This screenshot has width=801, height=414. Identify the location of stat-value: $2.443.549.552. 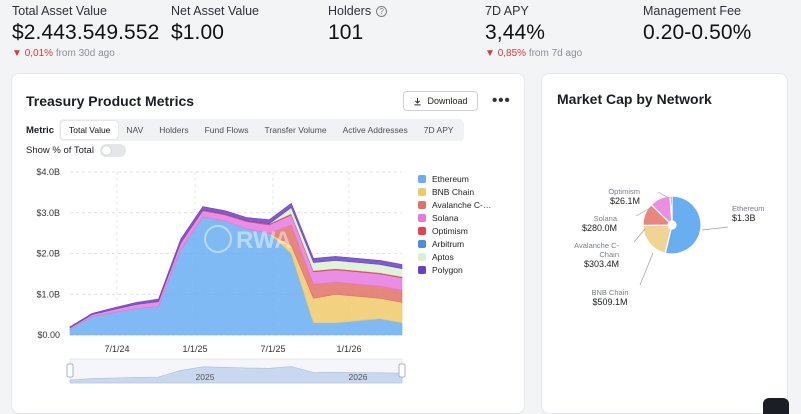
(86, 32).